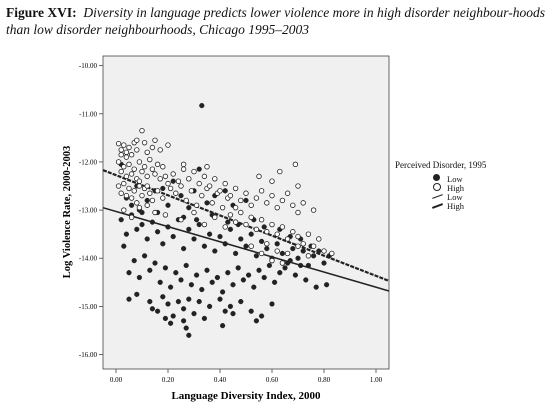  I want to click on filled-circle-icon, so click(438, 178).